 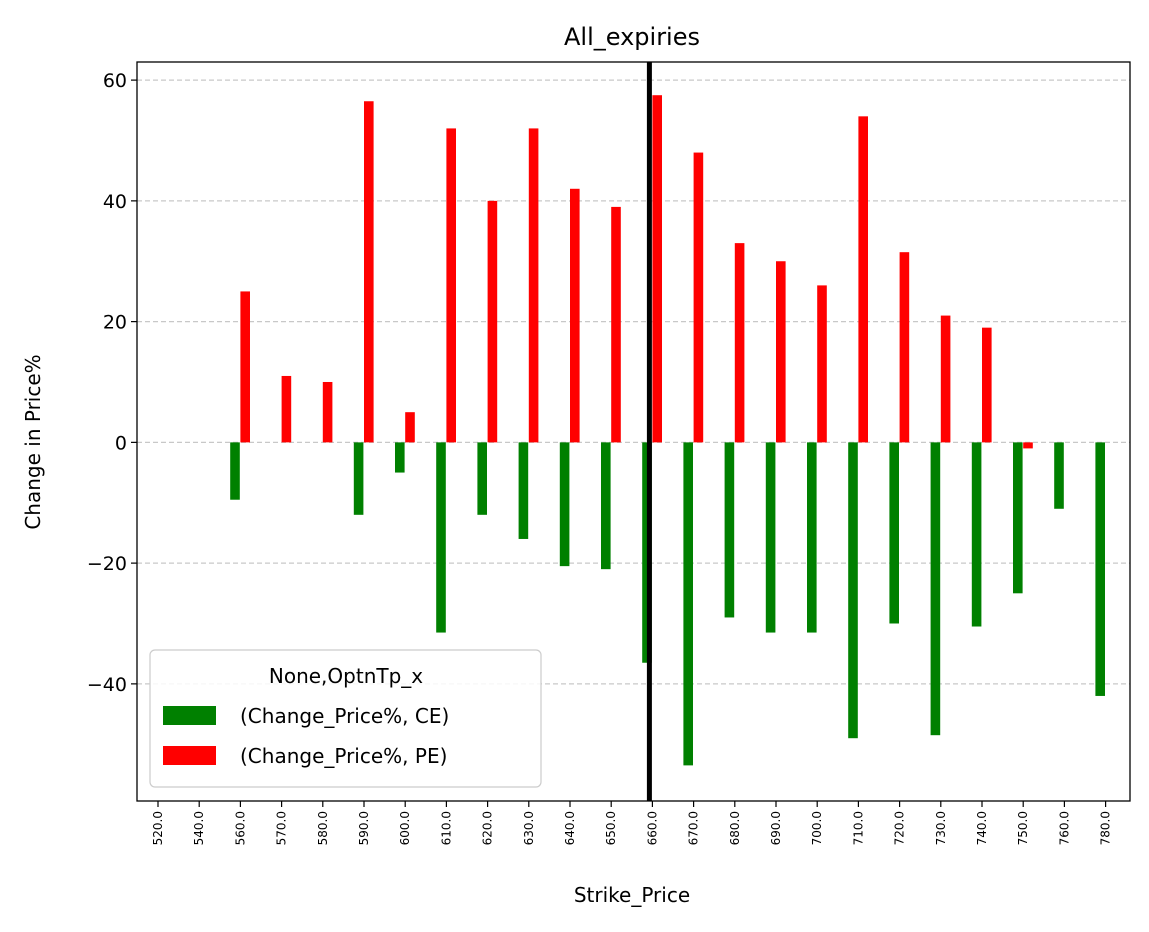 What do you see at coordinates (33, 441) in the screenshot?
I see `y-axis-label: Change in Price%` at bounding box center [33, 441].